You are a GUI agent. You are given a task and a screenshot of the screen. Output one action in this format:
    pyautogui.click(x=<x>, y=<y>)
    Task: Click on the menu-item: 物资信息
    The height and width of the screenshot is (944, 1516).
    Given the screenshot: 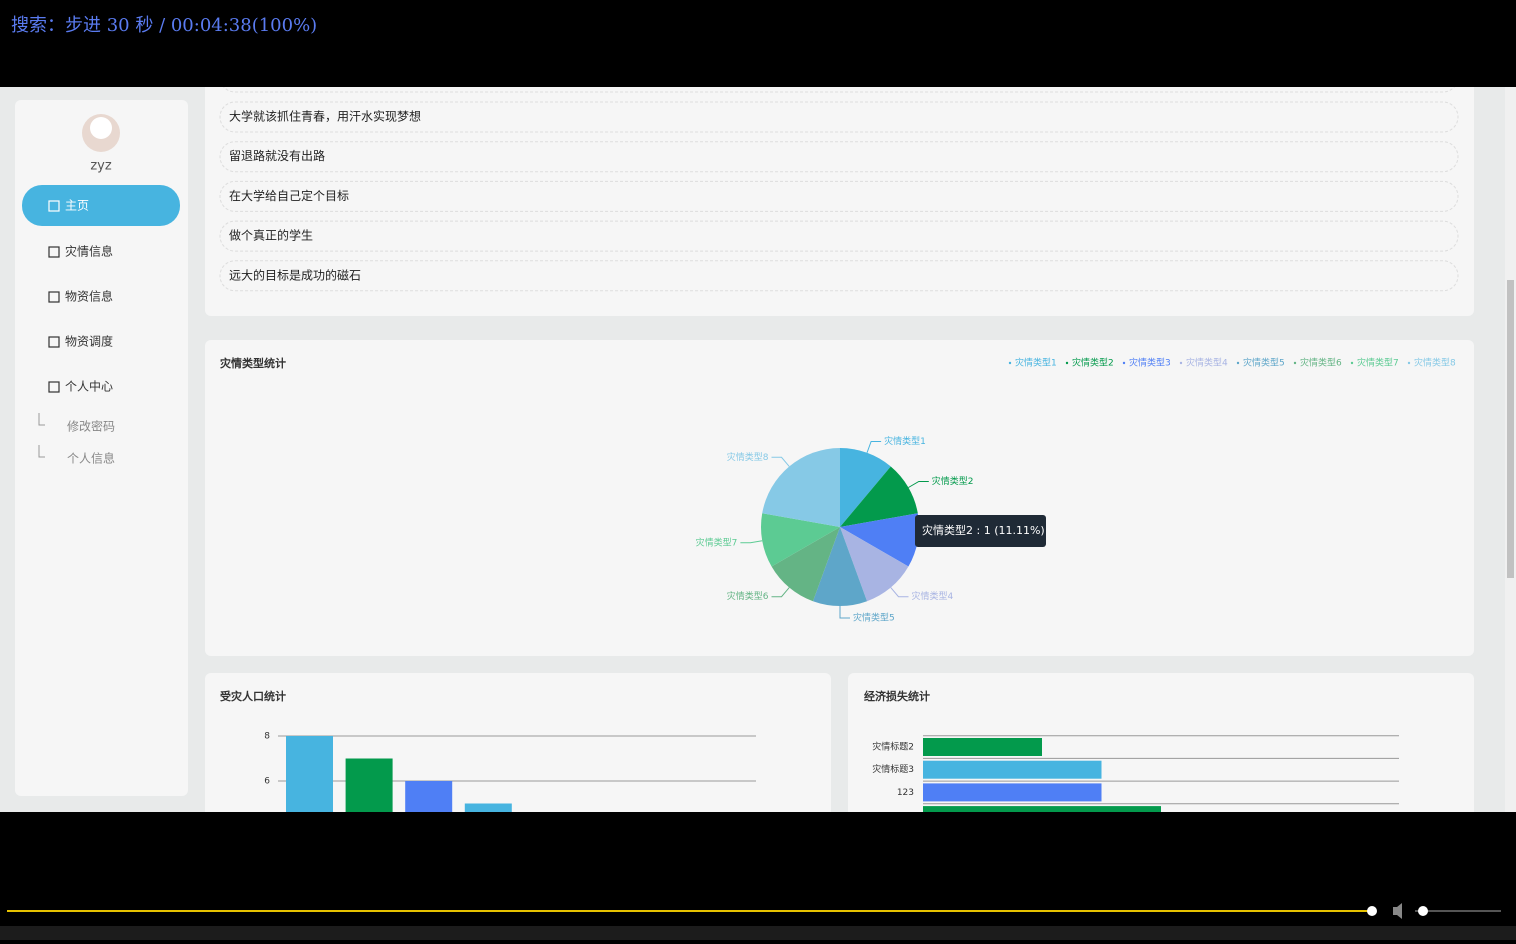 What is the action you would take?
    pyautogui.click(x=89, y=296)
    